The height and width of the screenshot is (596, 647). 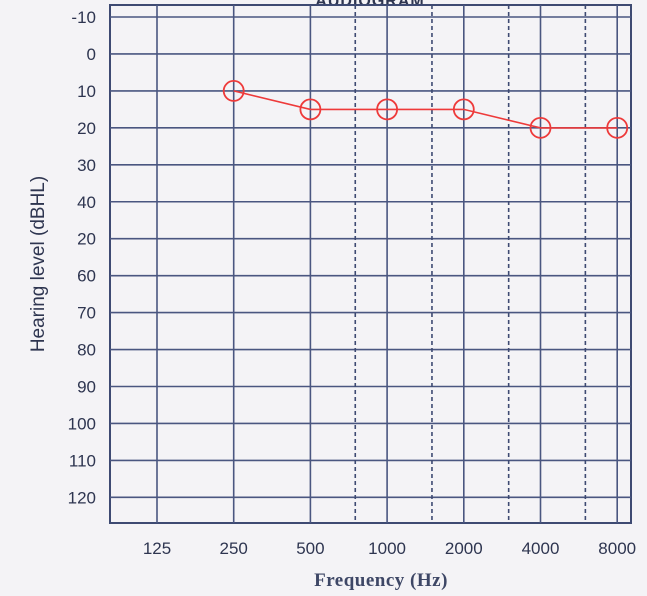 I want to click on x-tick-labels: 125 250 500 1000 2000 4000 8000, so click(x=389, y=548).